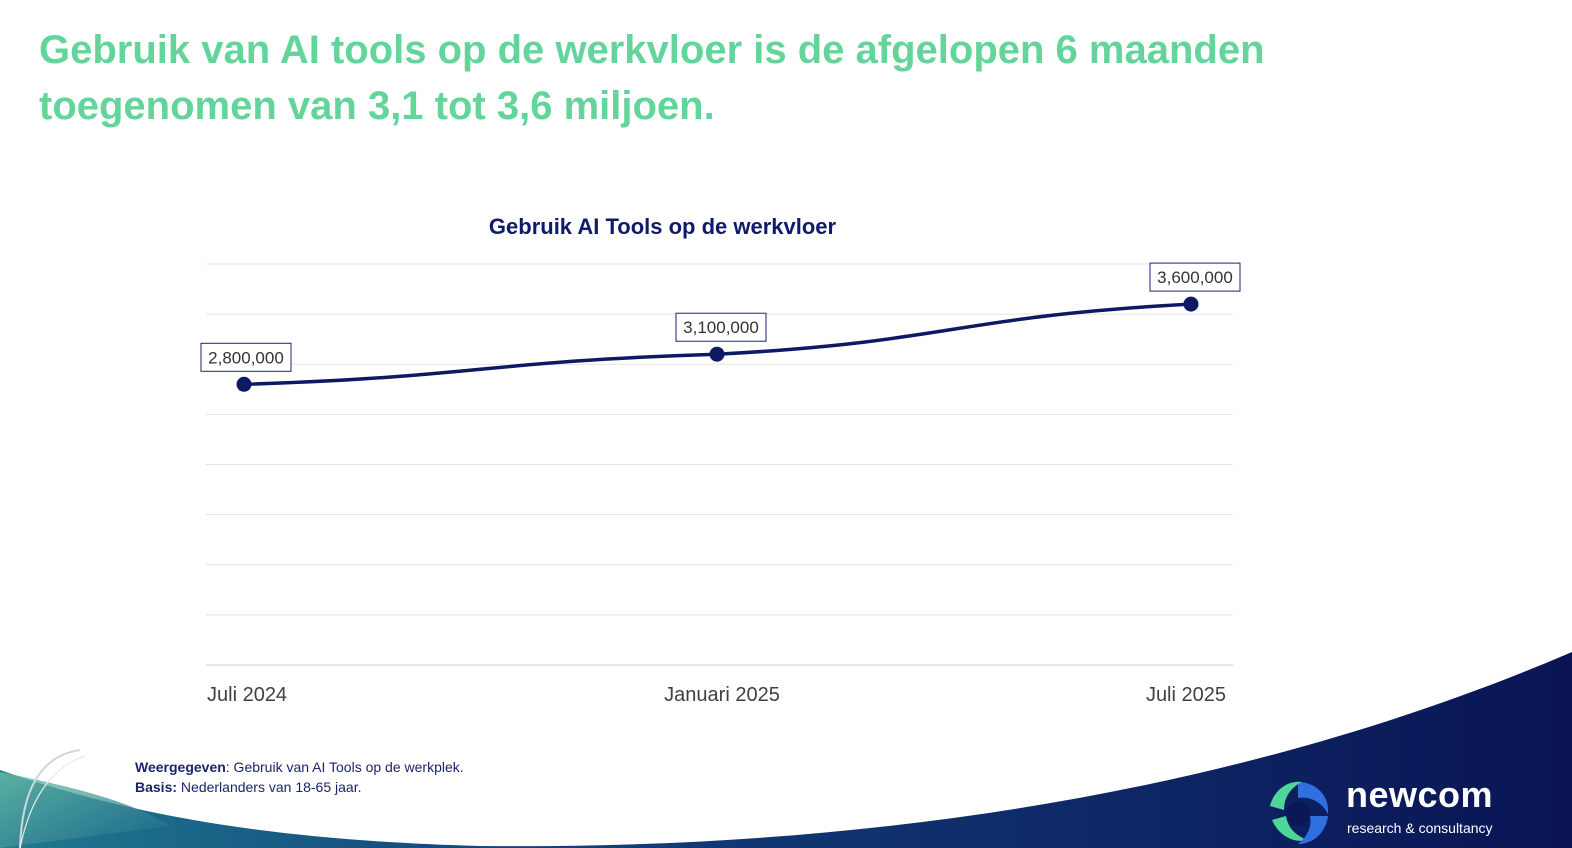  What do you see at coordinates (180, 767) in the screenshot?
I see `footnote-shown-label: Weergegeven` at bounding box center [180, 767].